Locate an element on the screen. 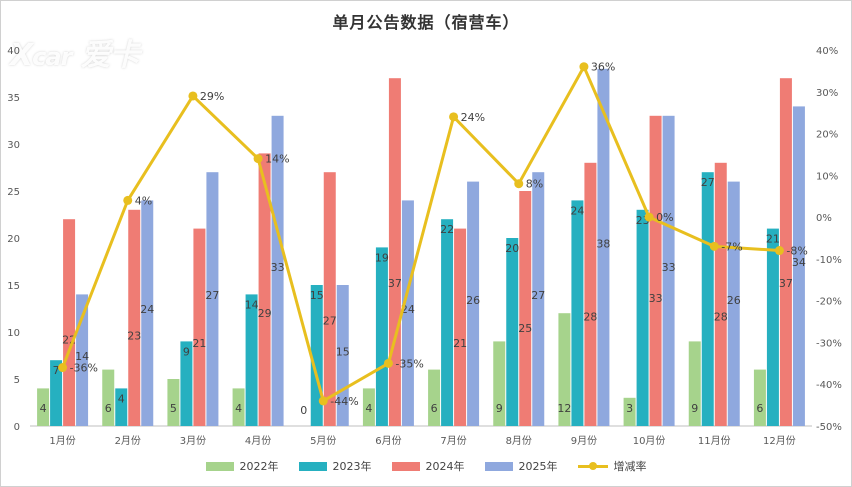  bar-2023年-2月份 is located at coordinates (121, 407).